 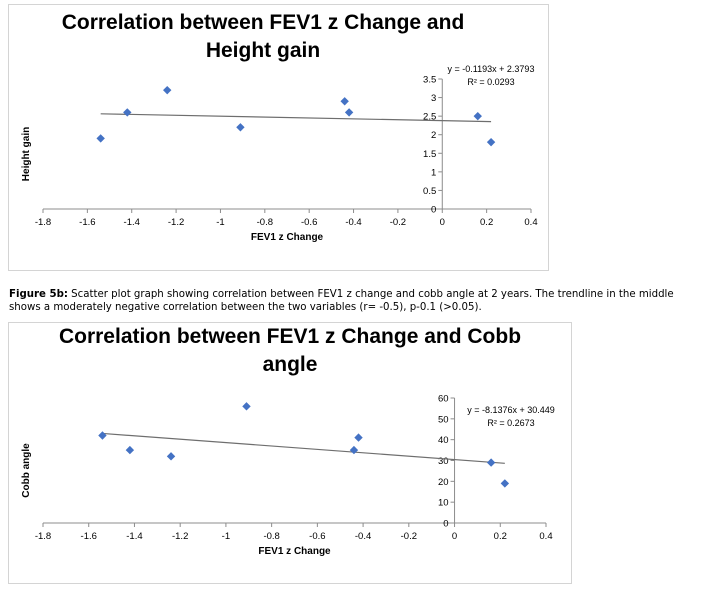 What do you see at coordinates (433, 98) in the screenshot?
I see `y-tick-label: 3` at bounding box center [433, 98].